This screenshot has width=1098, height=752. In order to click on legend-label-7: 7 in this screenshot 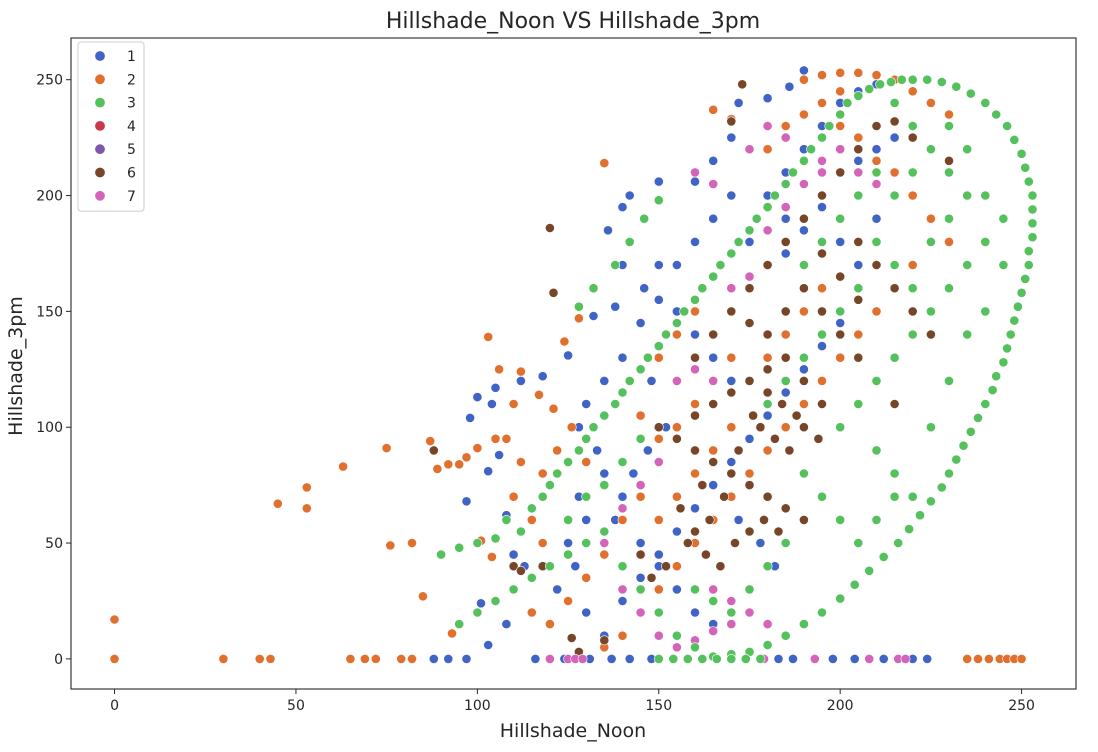, I will do `click(131, 197)`.